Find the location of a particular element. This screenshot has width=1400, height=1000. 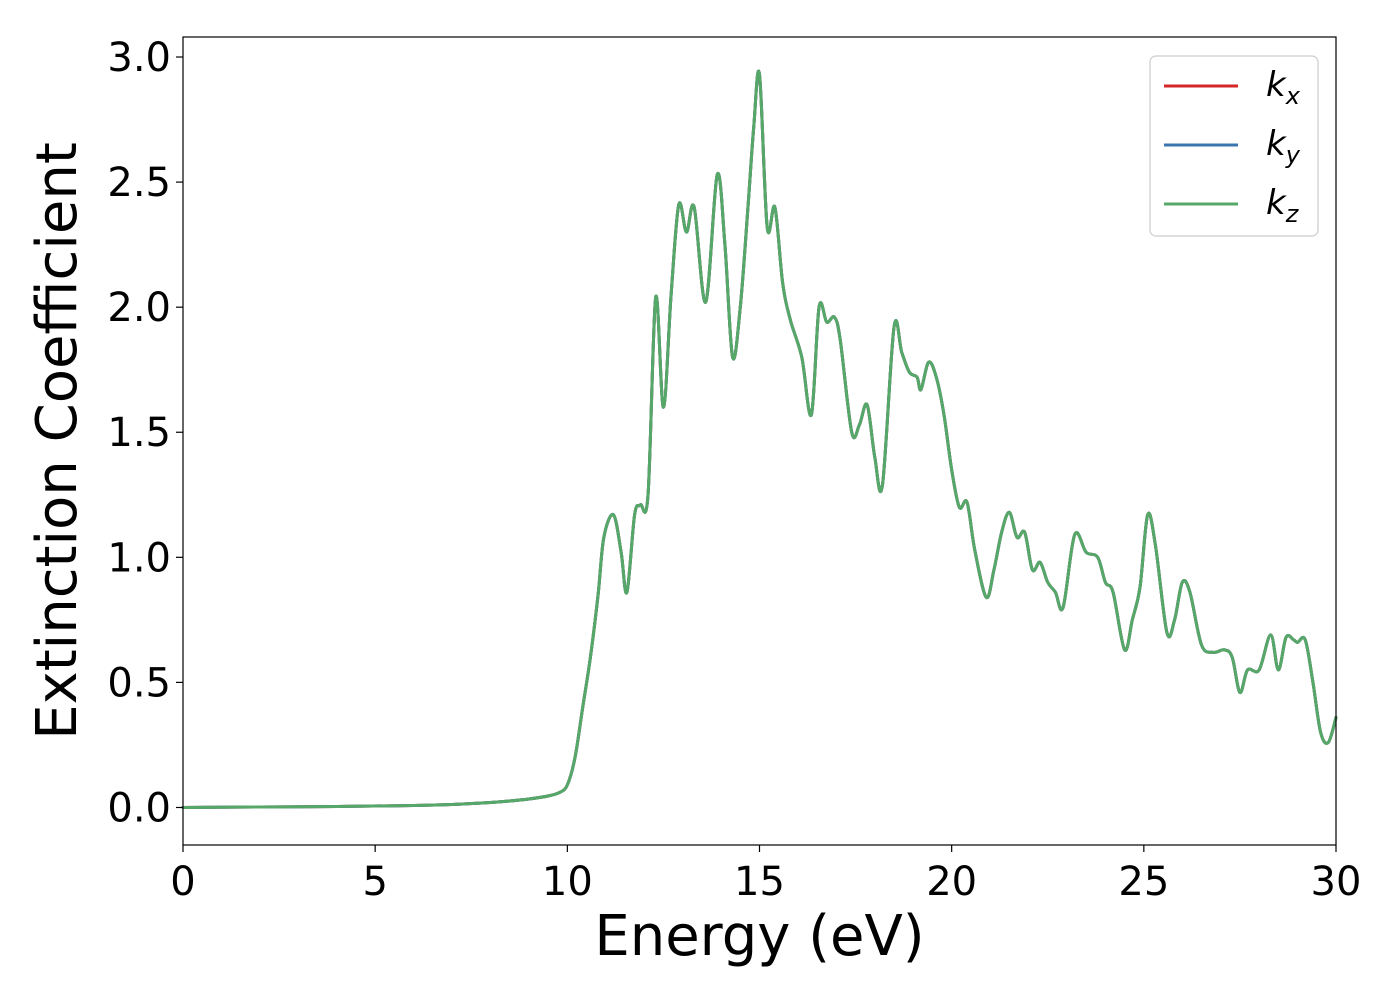

legend-label: ky is located at coordinates (1283, 146).